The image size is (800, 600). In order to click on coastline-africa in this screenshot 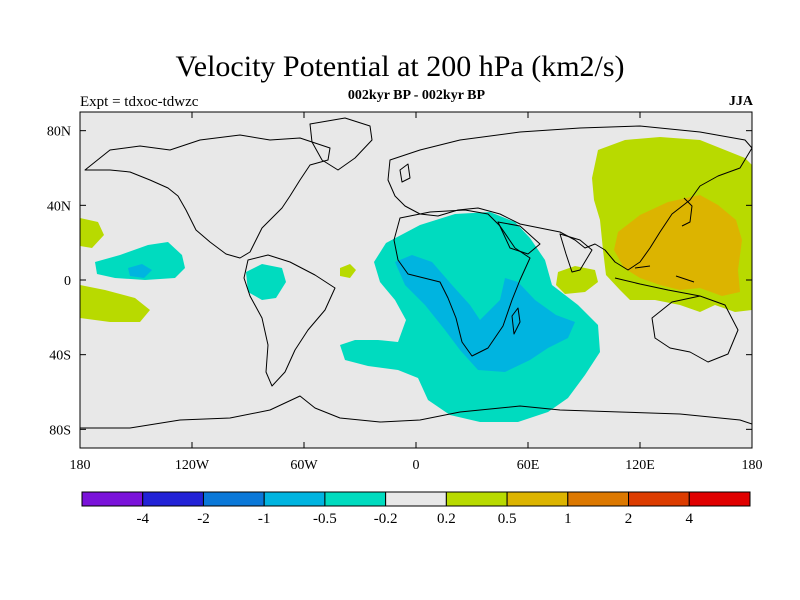, I will do `click(462, 283)`.